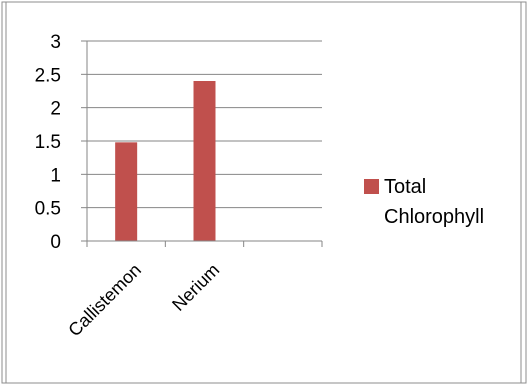 Image resolution: width=528 pixels, height=390 pixels. What do you see at coordinates (55, 175) in the screenshot?
I see `y-tick-label: 1` at bounding box center [55, 175].